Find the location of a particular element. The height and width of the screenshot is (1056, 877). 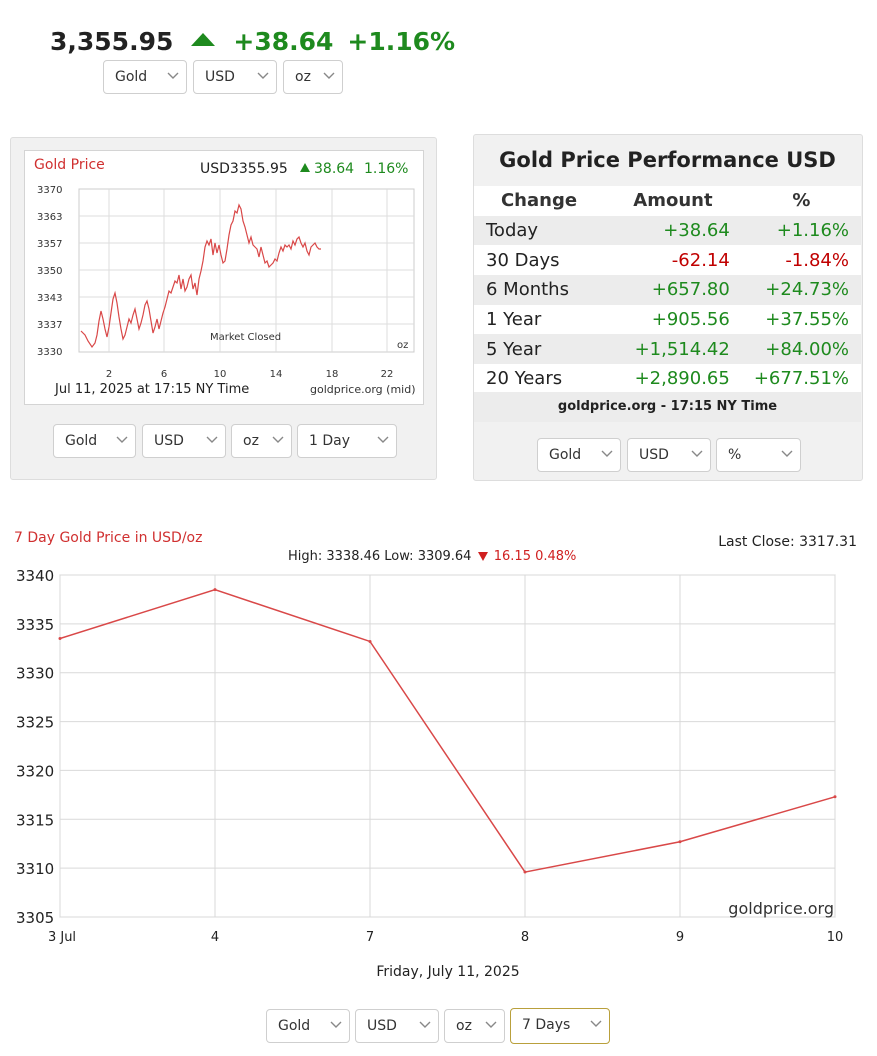

bottom-currency-select: USD is located at coordinates (397, 1026).